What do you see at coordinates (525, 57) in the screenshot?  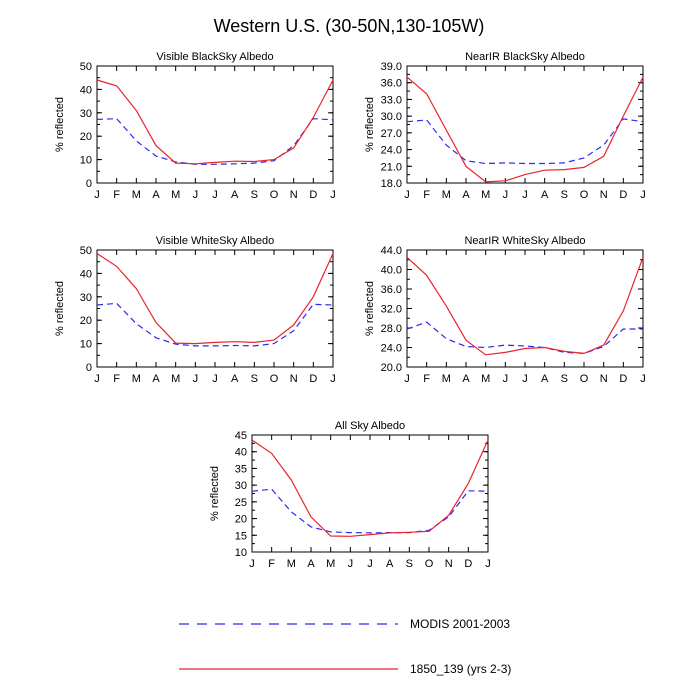 I see `panel-title: NearIR BlackSky Albedo` at bounding box center [525, 57].